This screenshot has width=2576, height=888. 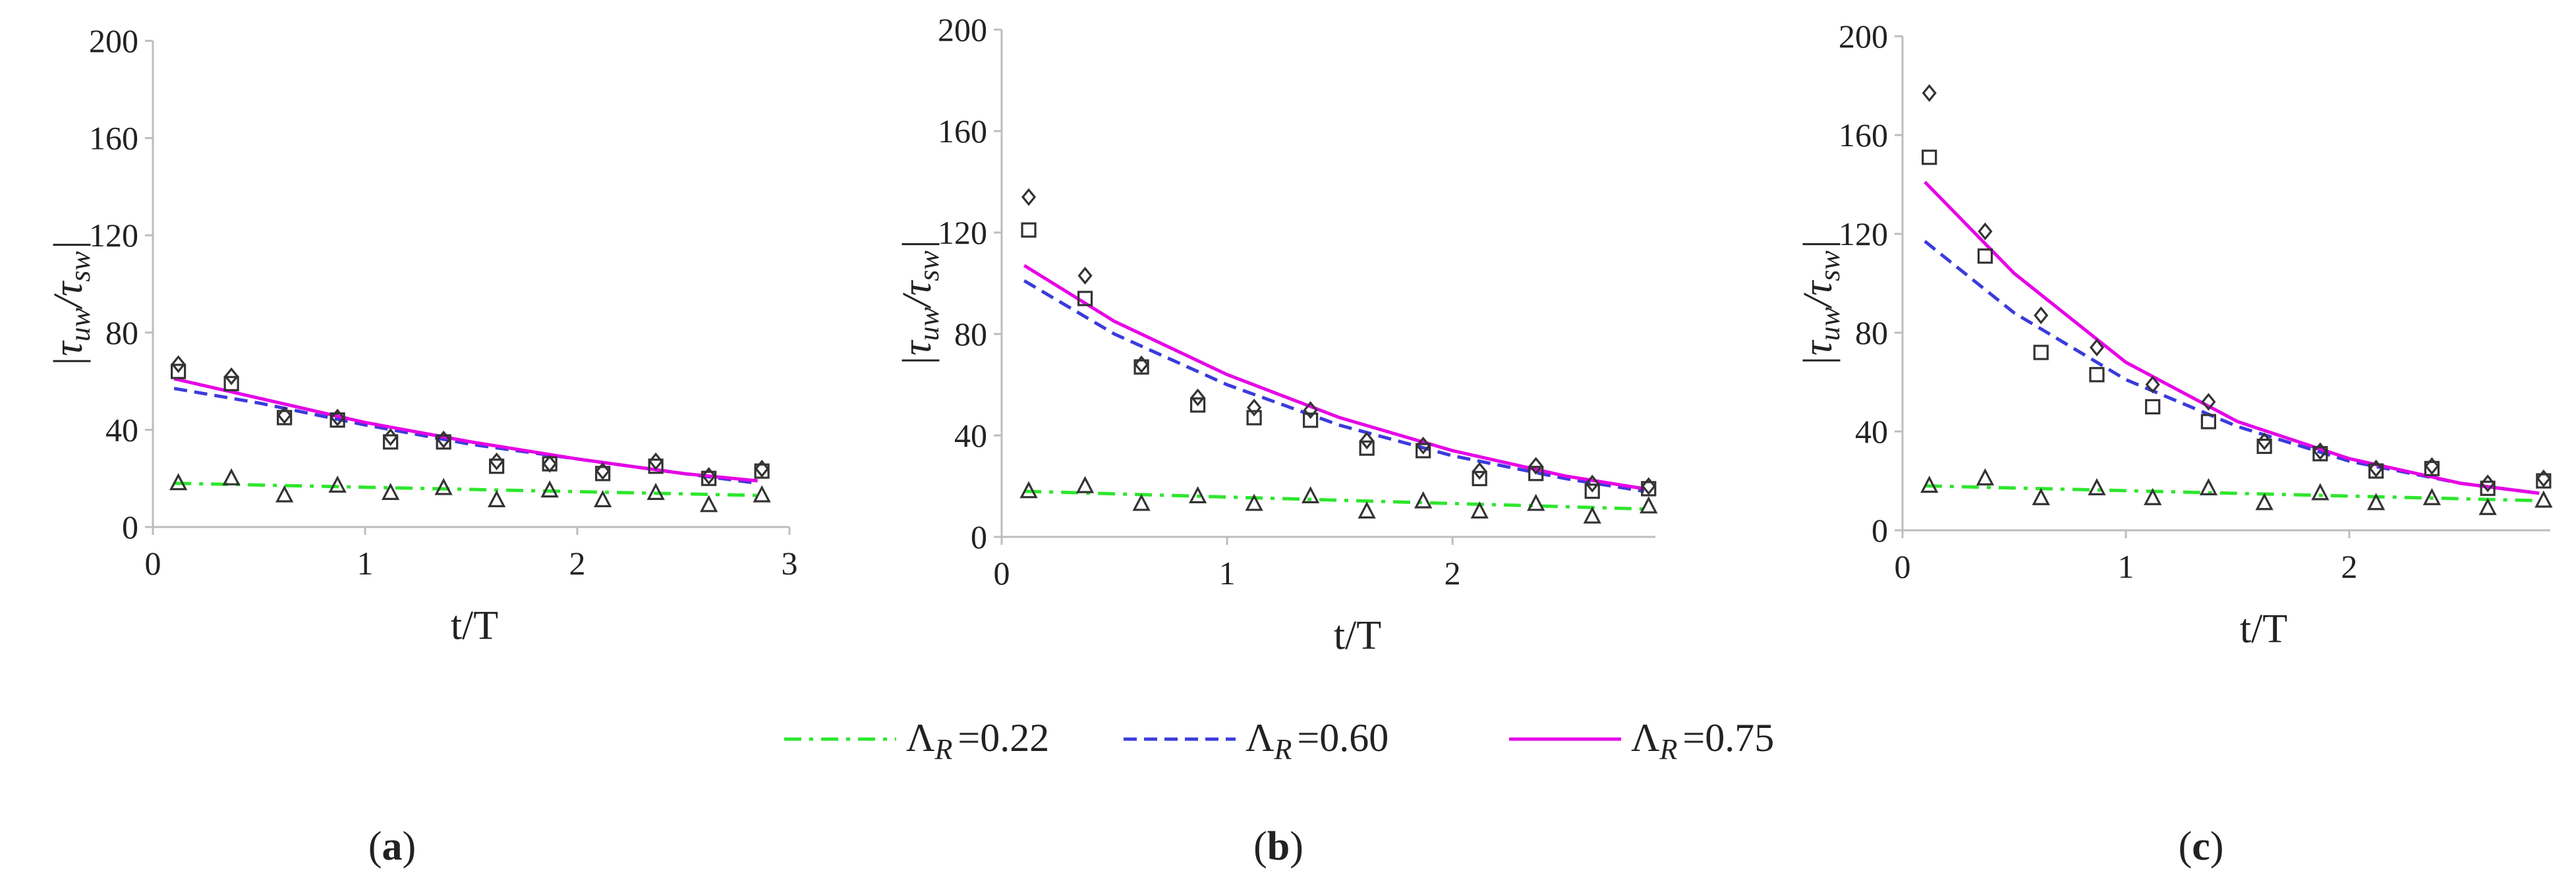 I want to click on x-tick-label: 0, so click(x=1903, y=566).